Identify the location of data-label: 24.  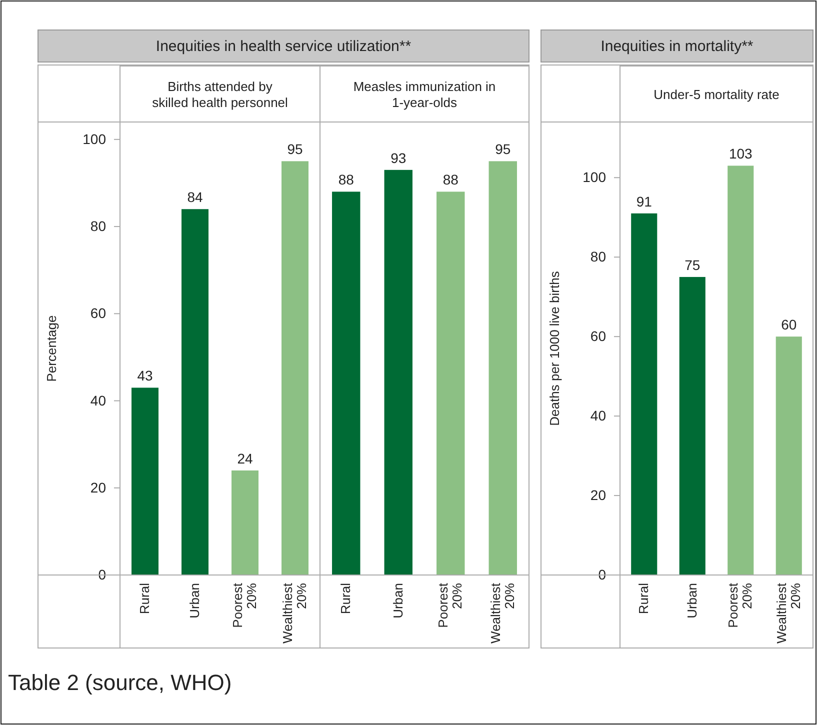
(245, 458).